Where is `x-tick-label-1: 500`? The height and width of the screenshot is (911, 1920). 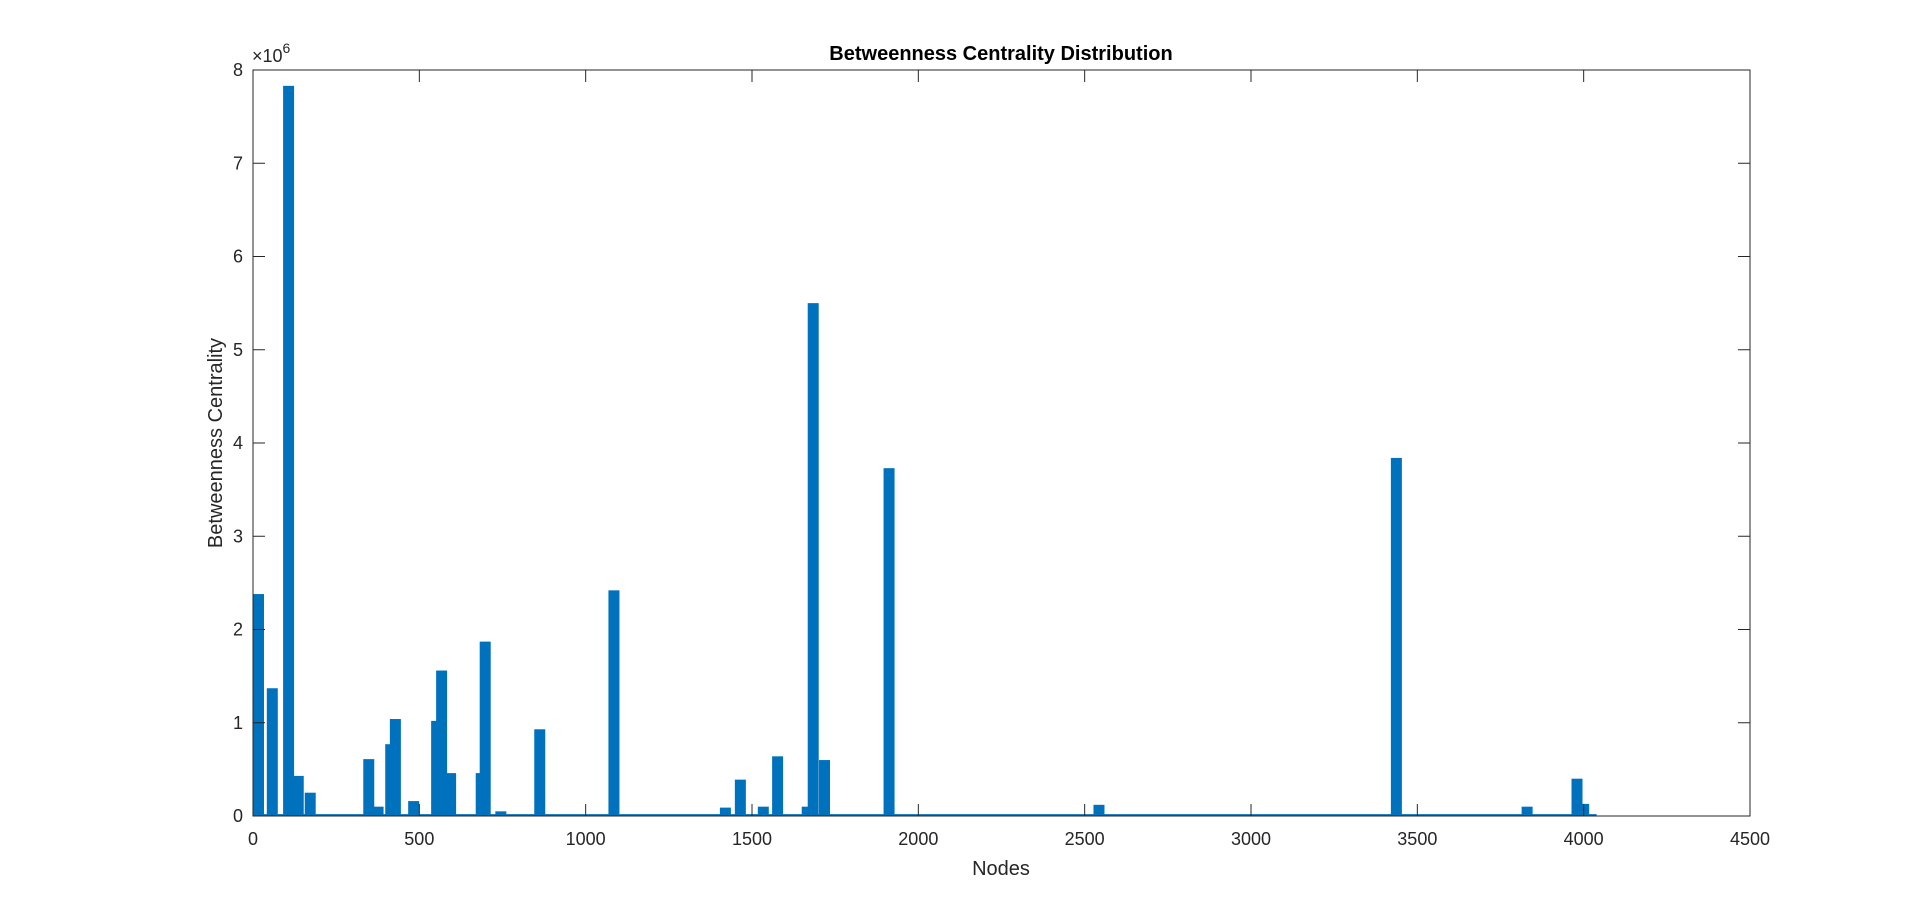 x-tick-label-1: 500 is located at coordinates (419, 839).